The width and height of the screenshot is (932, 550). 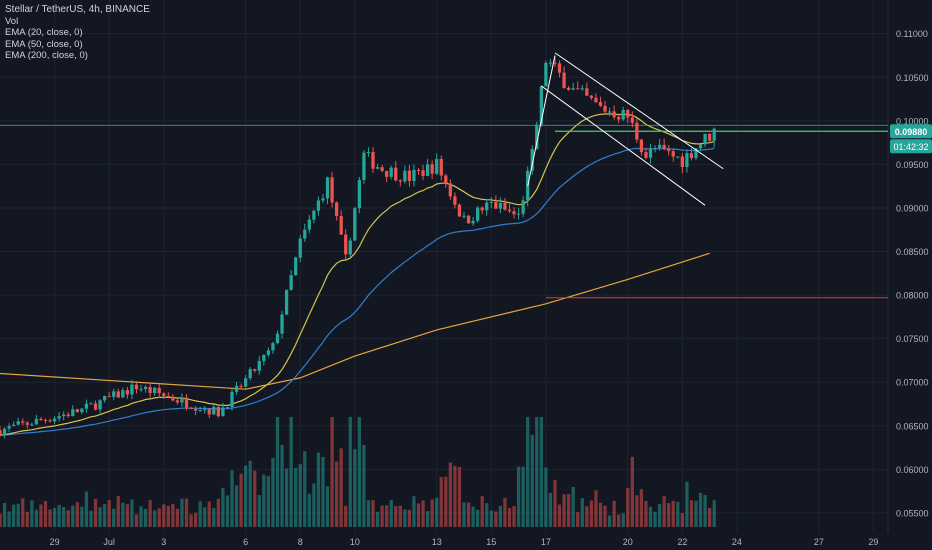 What do you see at coordinates (46, 55) in the screenshot?
I see `legend-ema200: EMA (200, close, 0)` at bounding box center [46, 55].